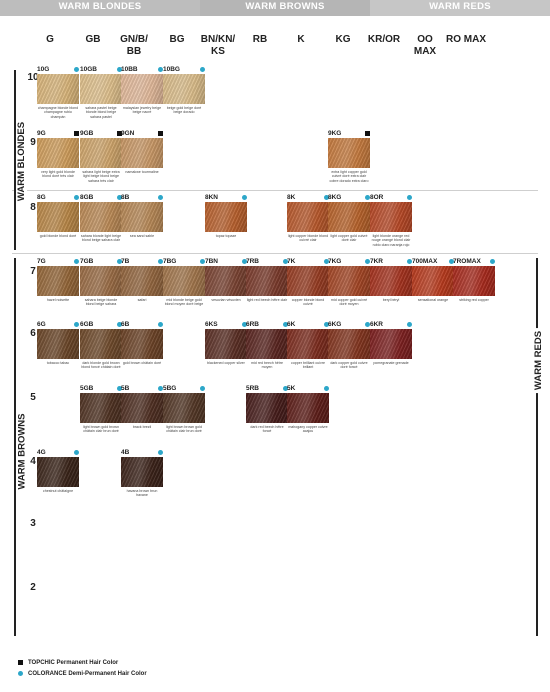 The width and height of the screenshot is (550, 692). What do you see at coordinates (349, 218) in the screenshot?
I see `swatch-card: 8KG light copper gold cuivré doré clair` at bounding box center [349, 218].